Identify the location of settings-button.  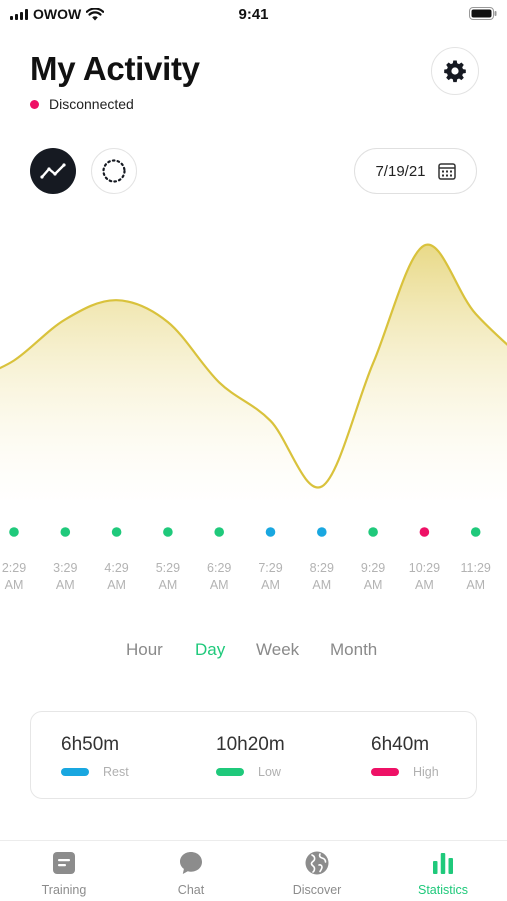
(455, 71).